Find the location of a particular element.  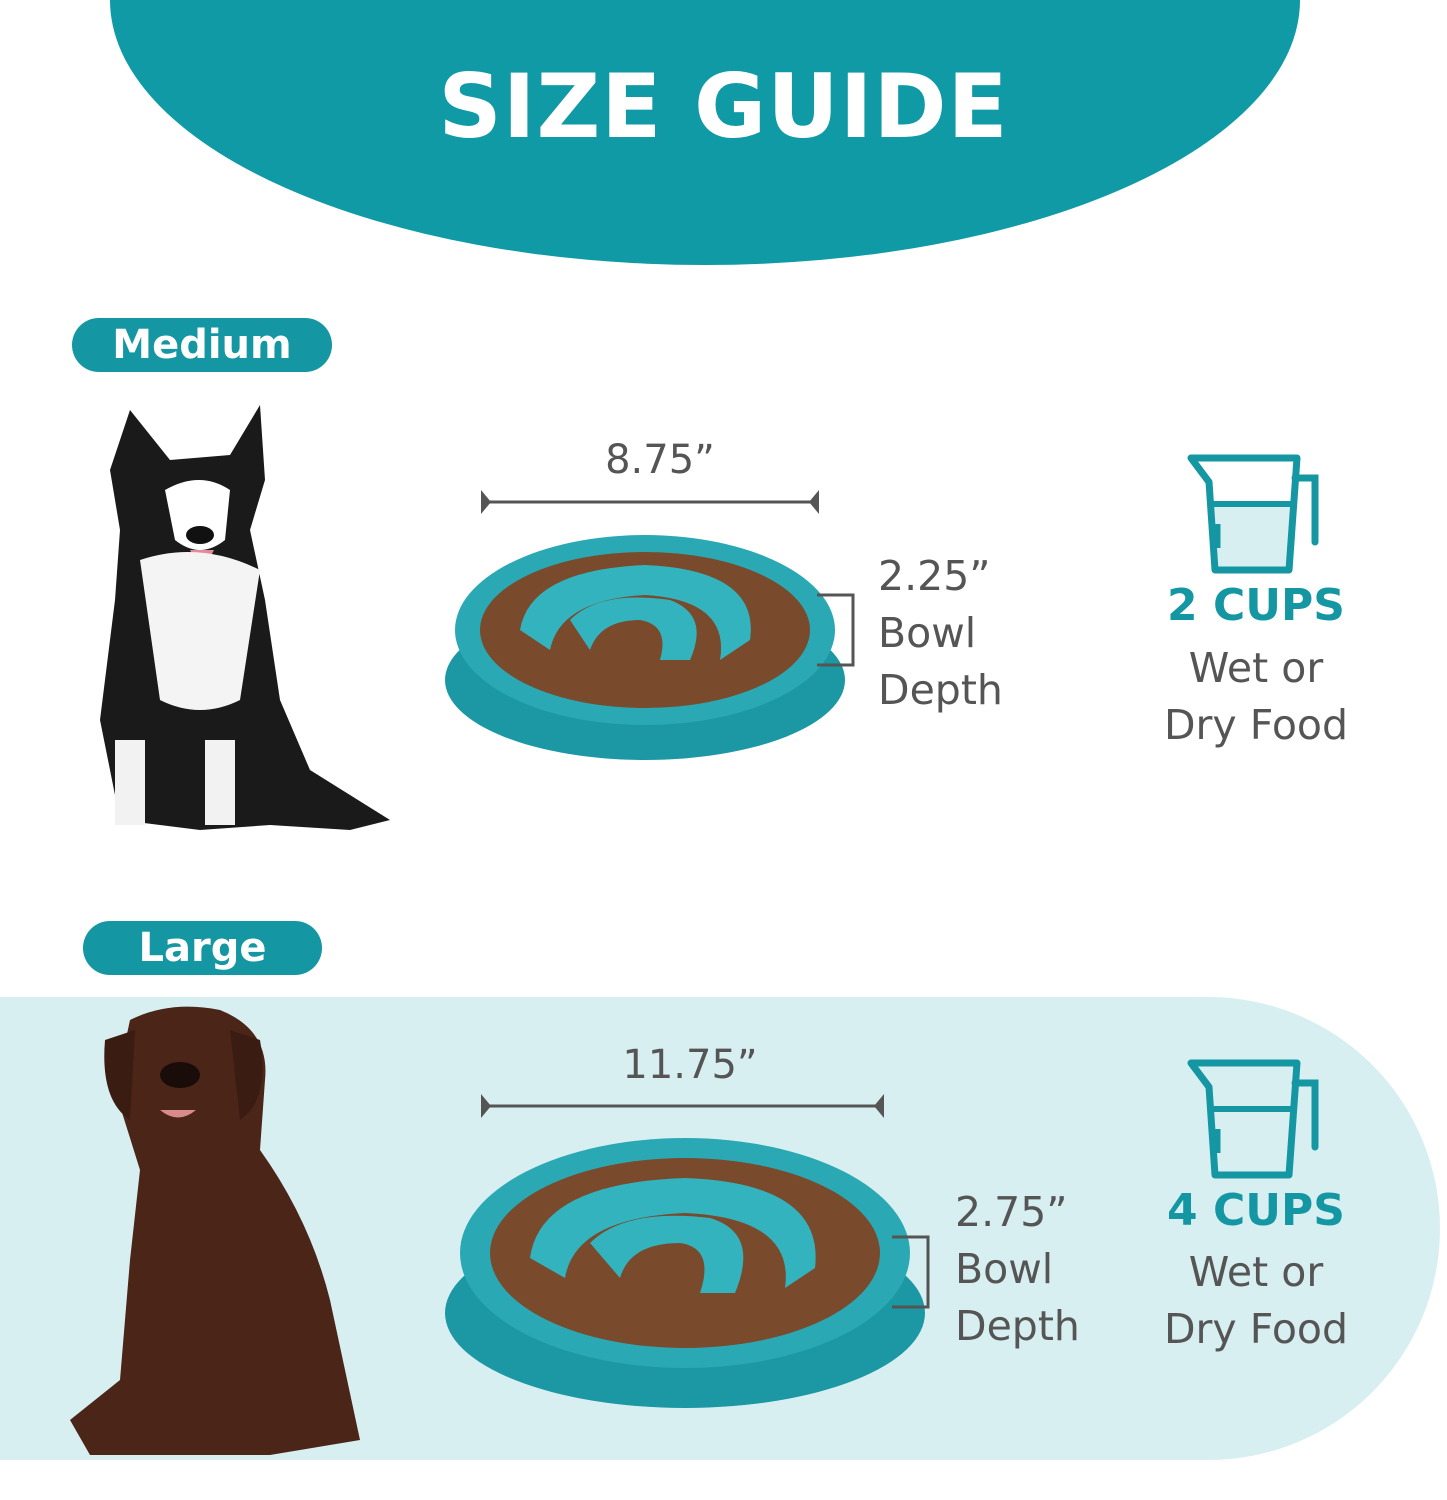

labrador-photo is located at coordinates (215, 1230).